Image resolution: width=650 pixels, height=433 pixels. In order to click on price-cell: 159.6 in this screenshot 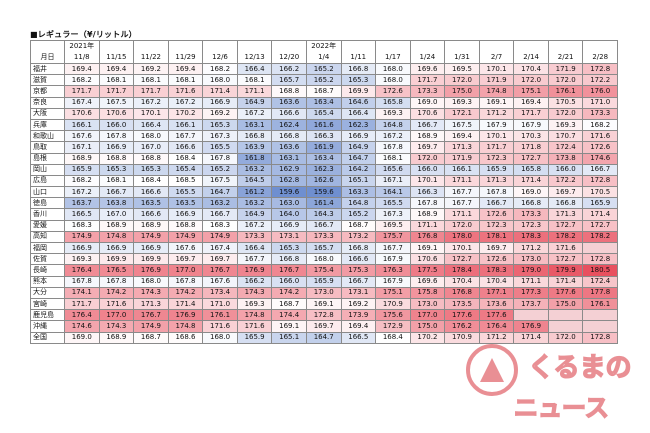, I will do `click(323, 192)`.